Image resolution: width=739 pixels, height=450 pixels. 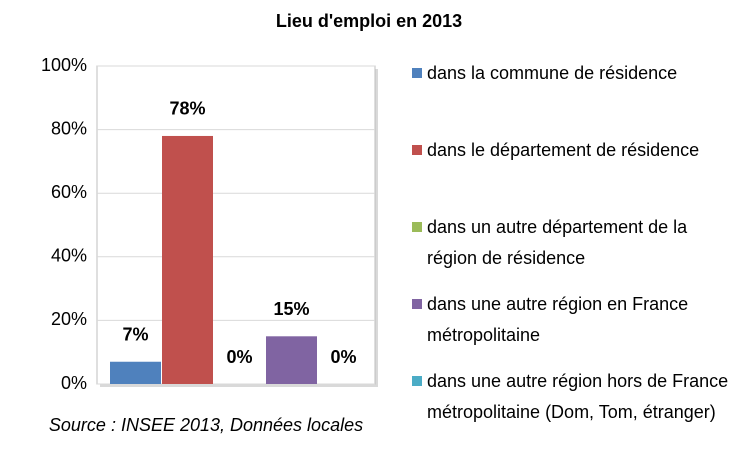 What do you see at coordinates (206, 425) in the screenshot?
I see `source: Source : INSEE 2013, Données locales` at bounding box center [206, 425].